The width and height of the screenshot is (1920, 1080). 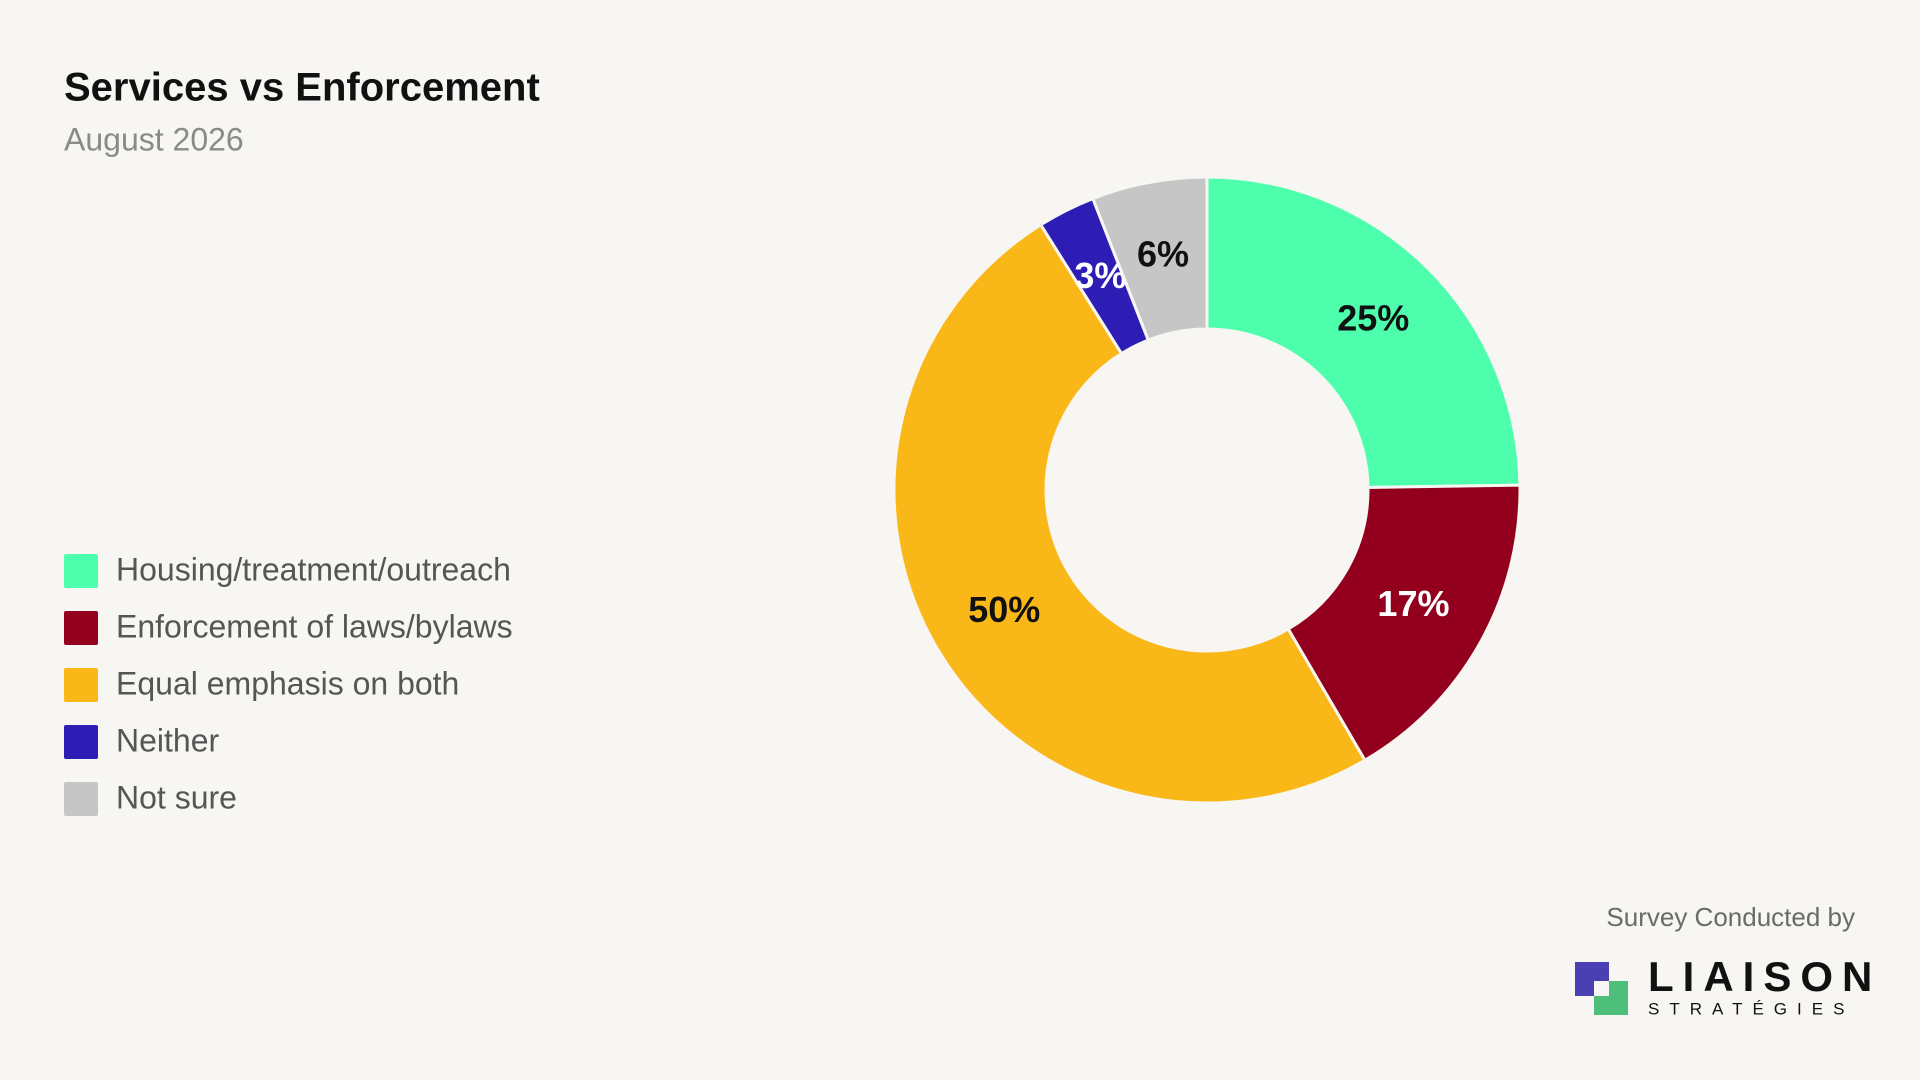 I want to click on chart-title: Services vs Enforcement, so click(x=302, y=88).